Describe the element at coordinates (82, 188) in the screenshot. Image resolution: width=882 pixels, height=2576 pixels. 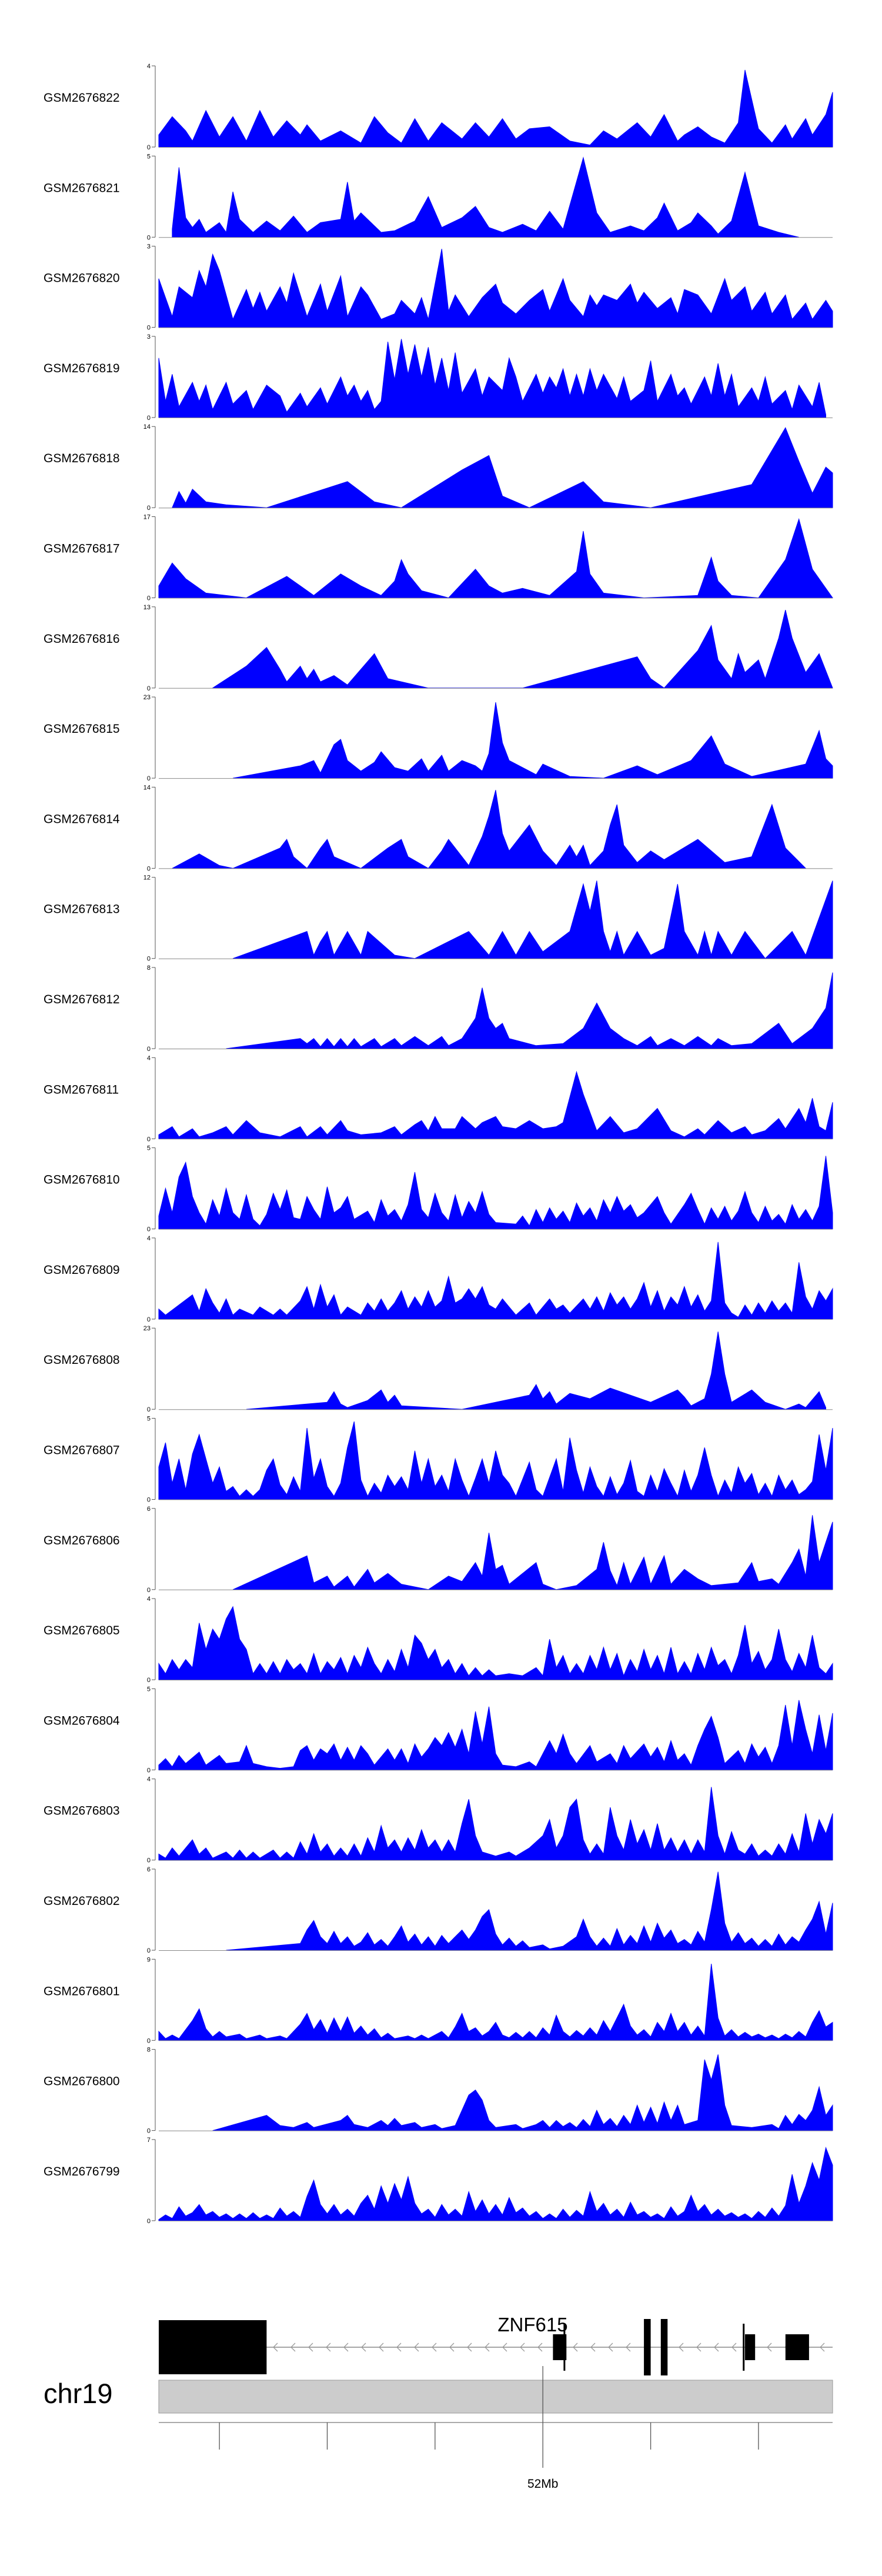
I see `track-label: GSM2676821` at that location.